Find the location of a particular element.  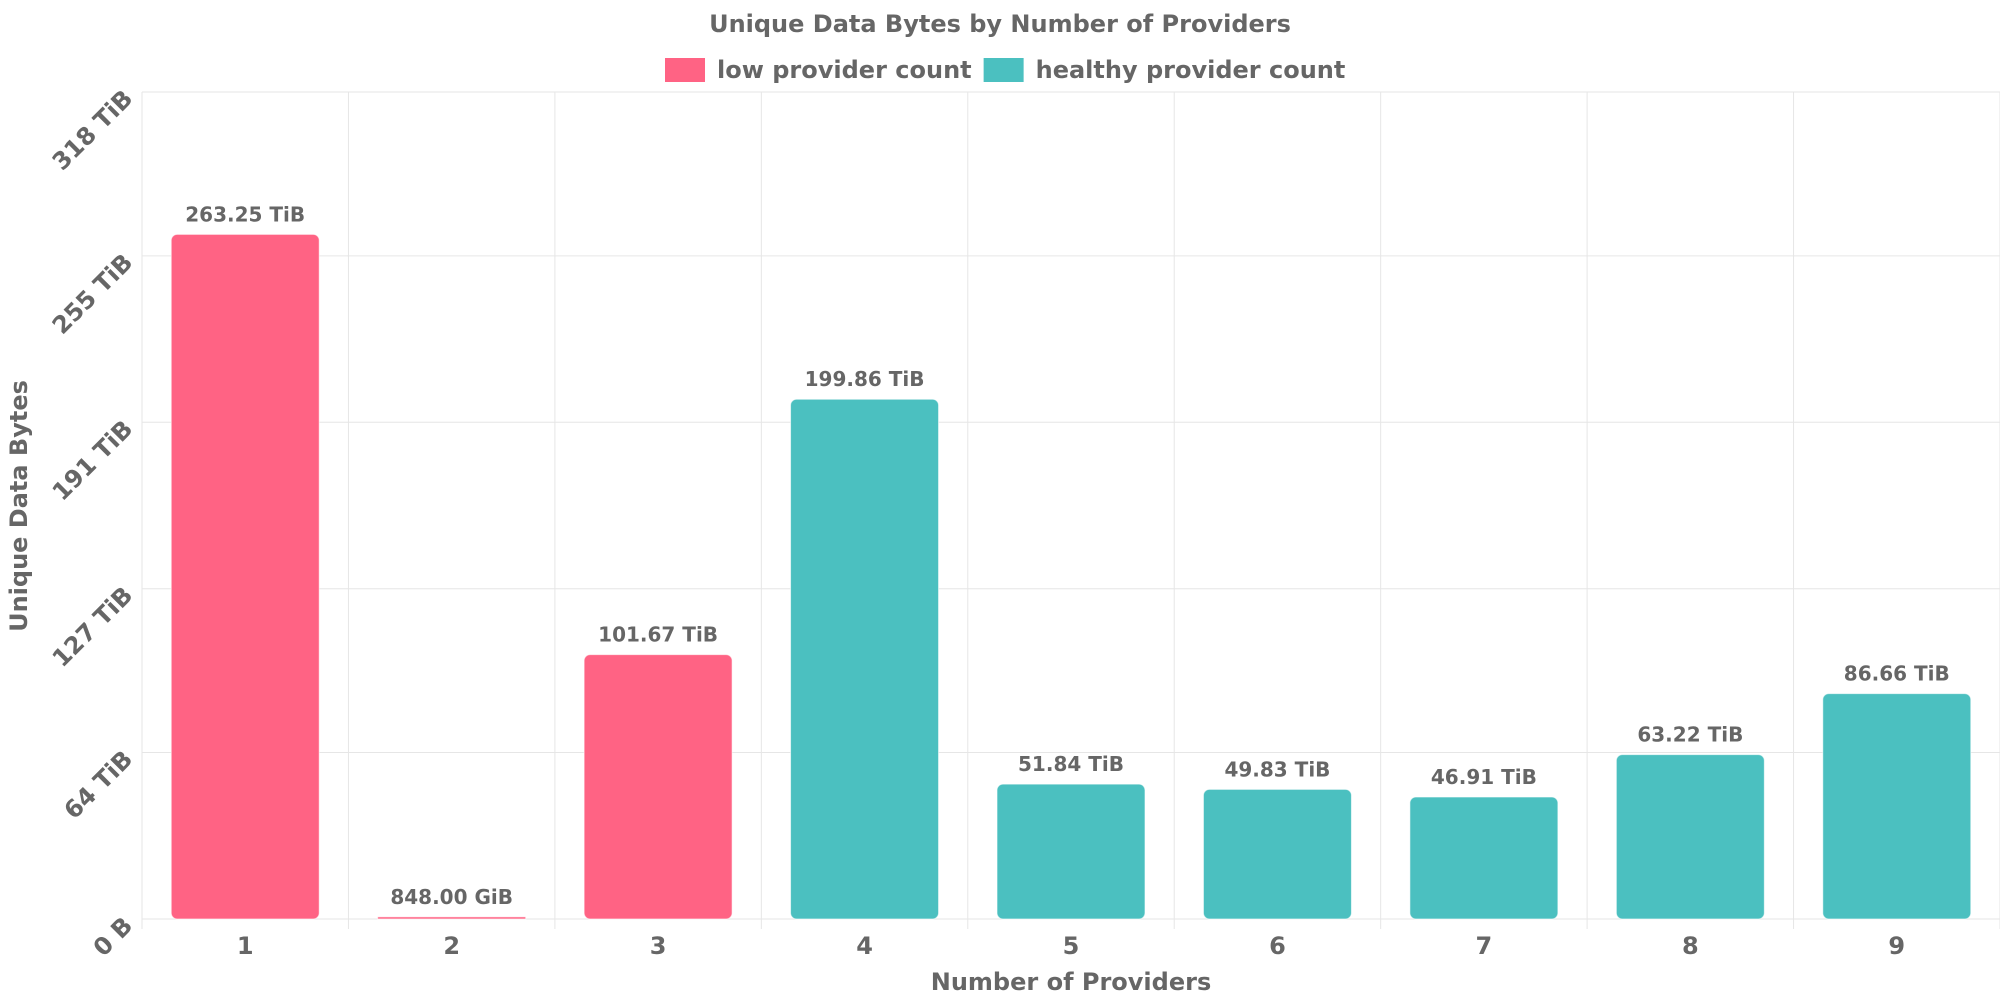

y-tick-label: 318 TiB is located at coordinates (92, 129).